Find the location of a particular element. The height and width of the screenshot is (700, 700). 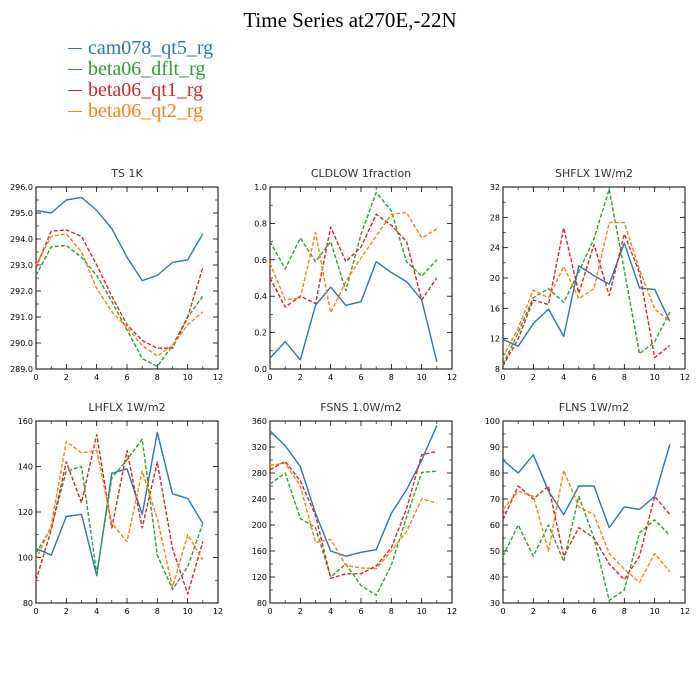

panel-title: LHFLX 1W/m2 is located at coordinates (126, 407).